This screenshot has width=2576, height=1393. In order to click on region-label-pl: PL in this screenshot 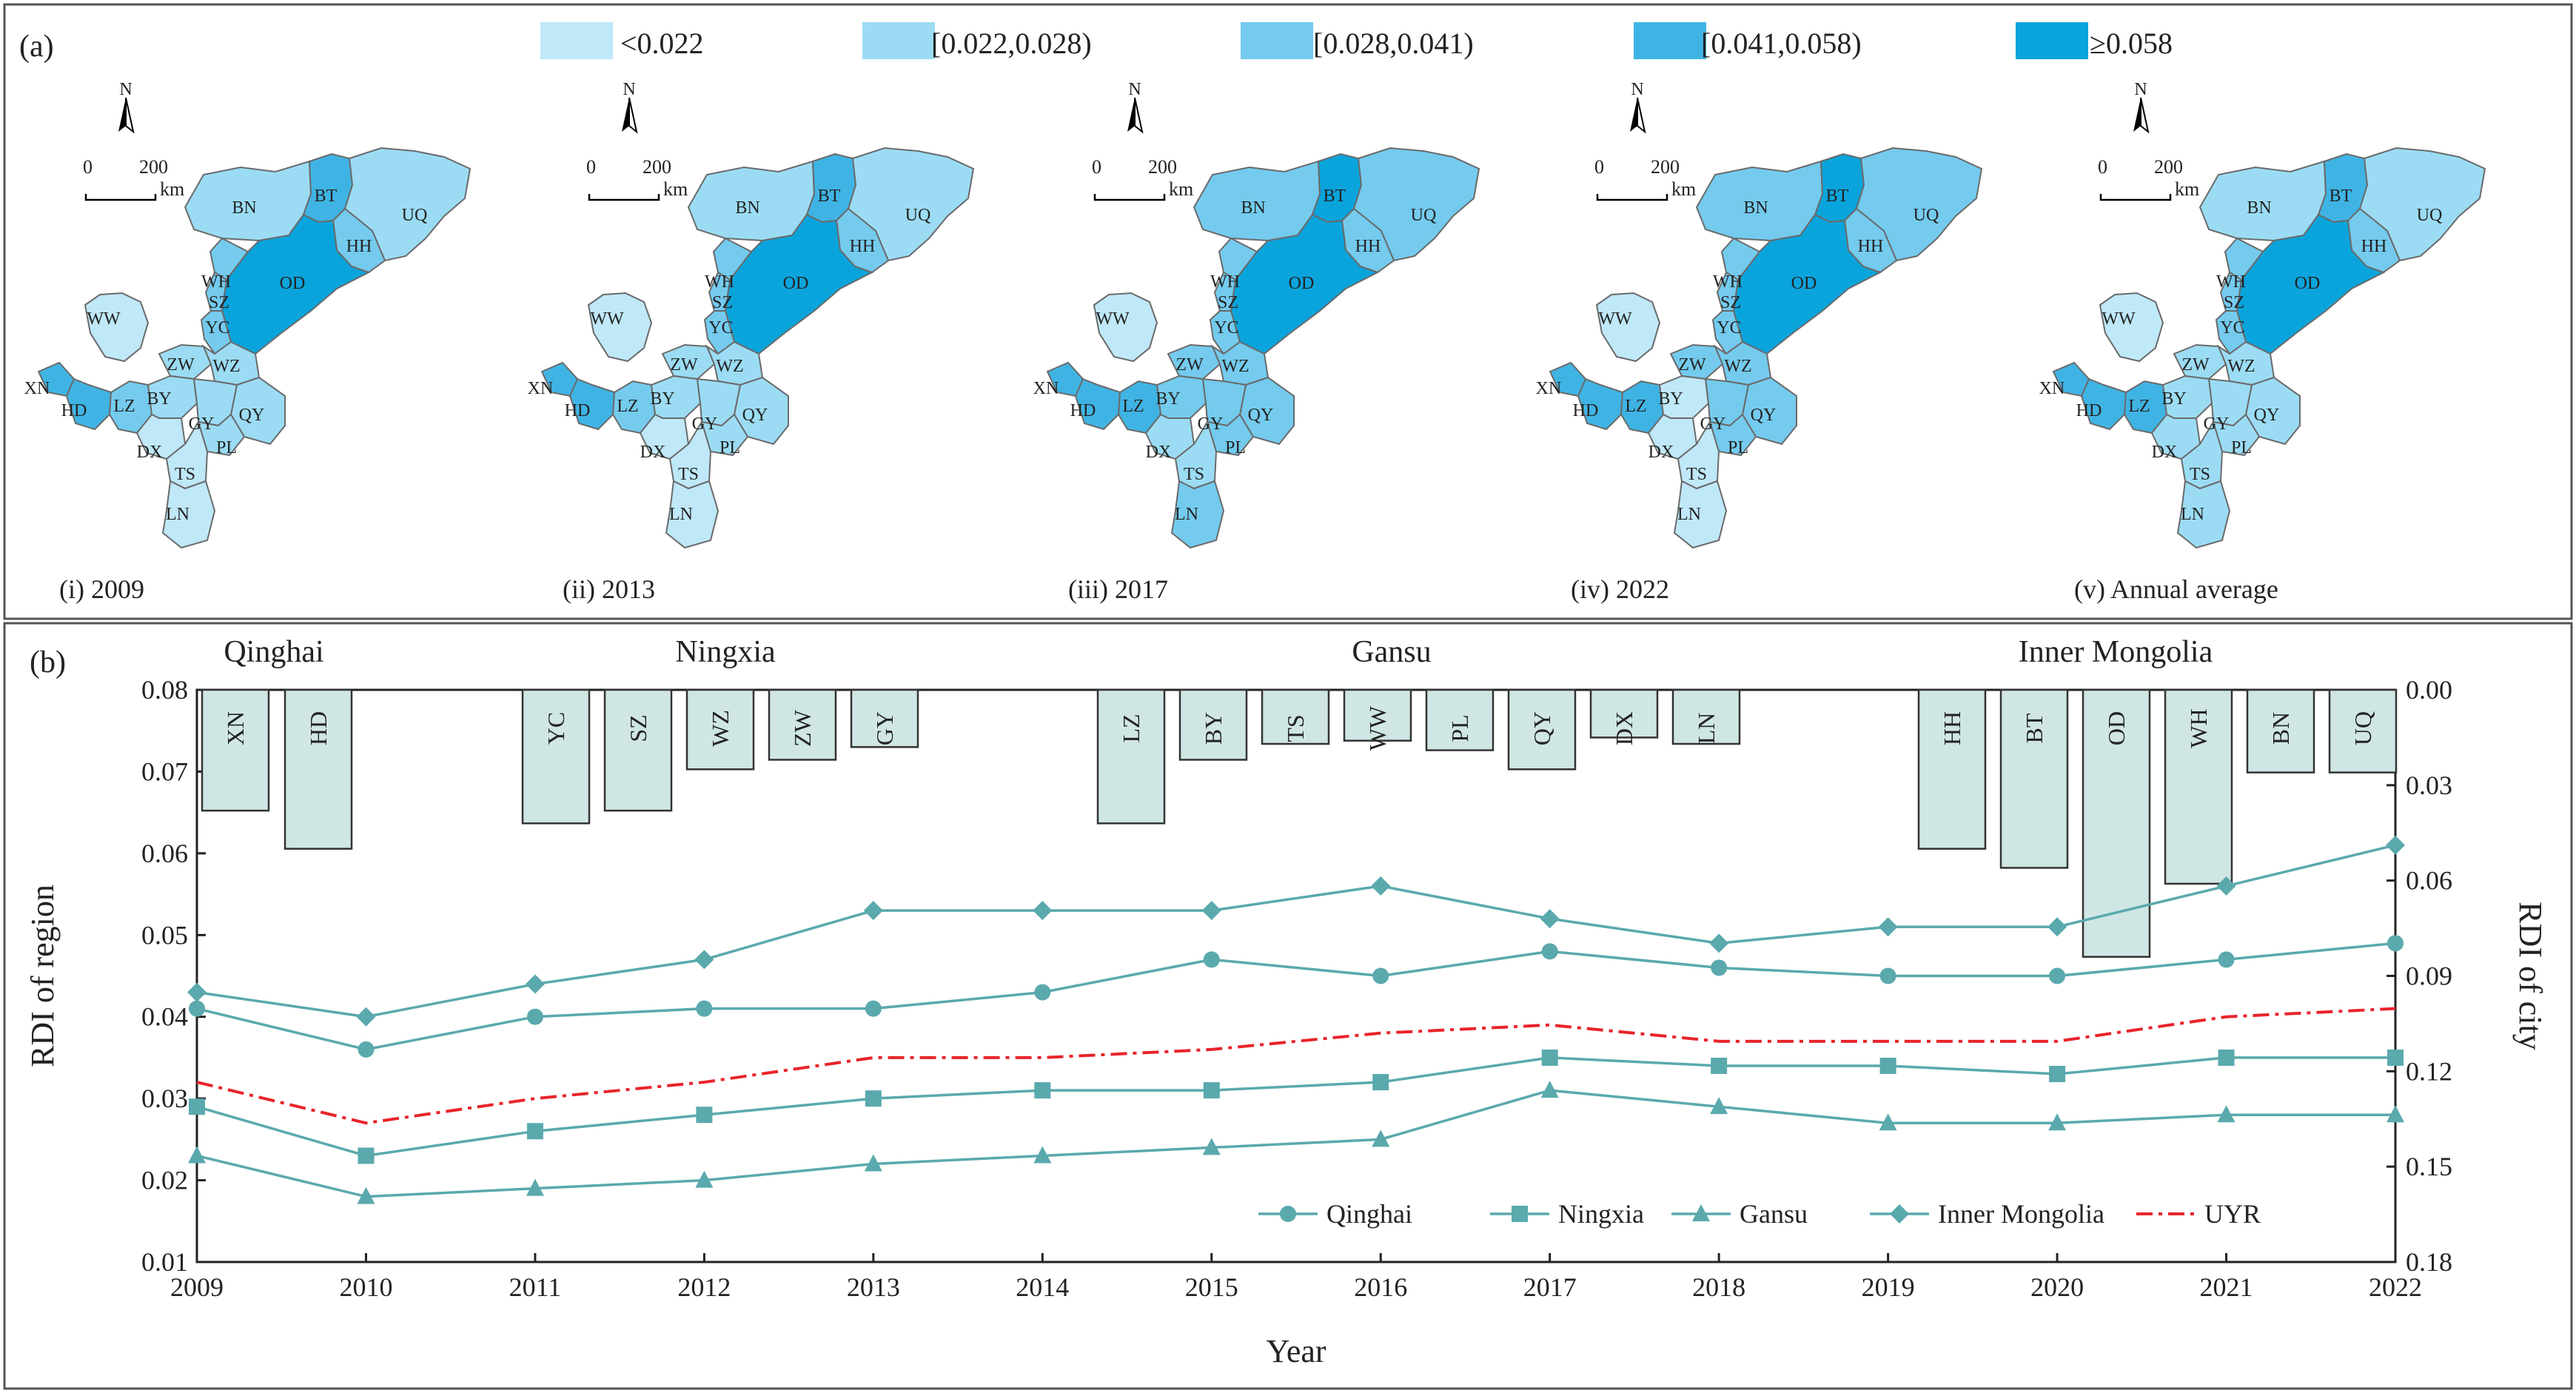, I will do `click(2241, 447)`.